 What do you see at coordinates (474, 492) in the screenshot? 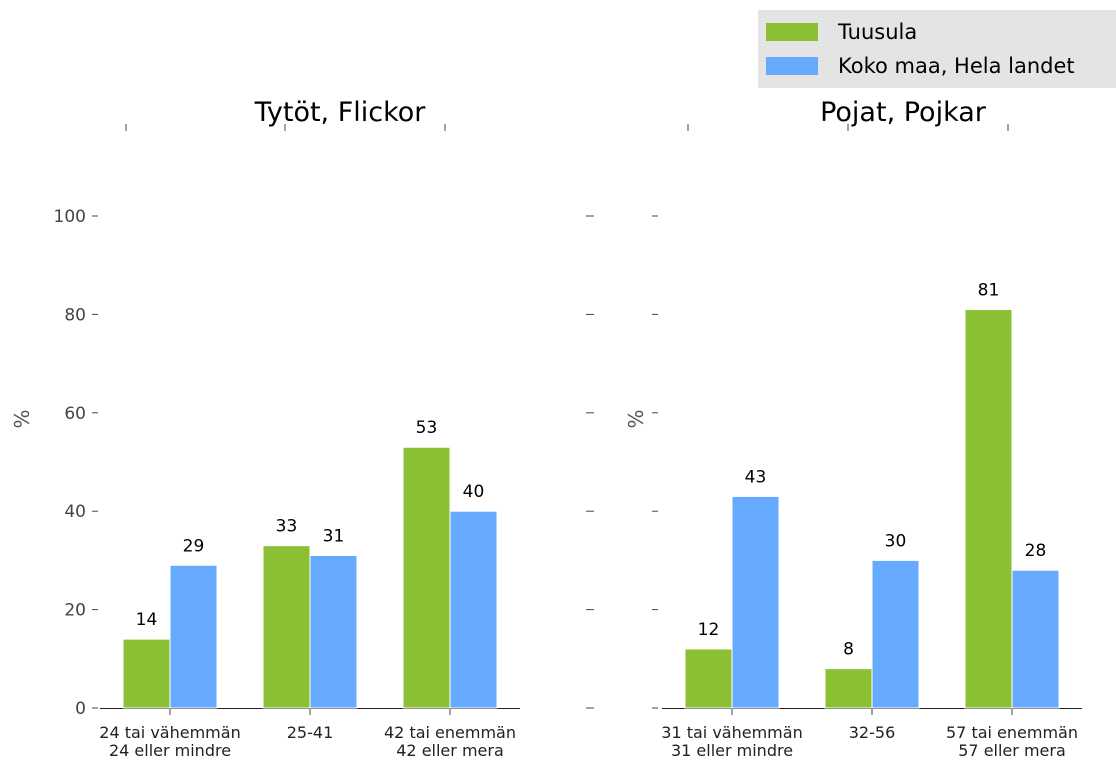
I see `tytot-data-label-koko-maa-2: 40` at bounding box center [474, 492].